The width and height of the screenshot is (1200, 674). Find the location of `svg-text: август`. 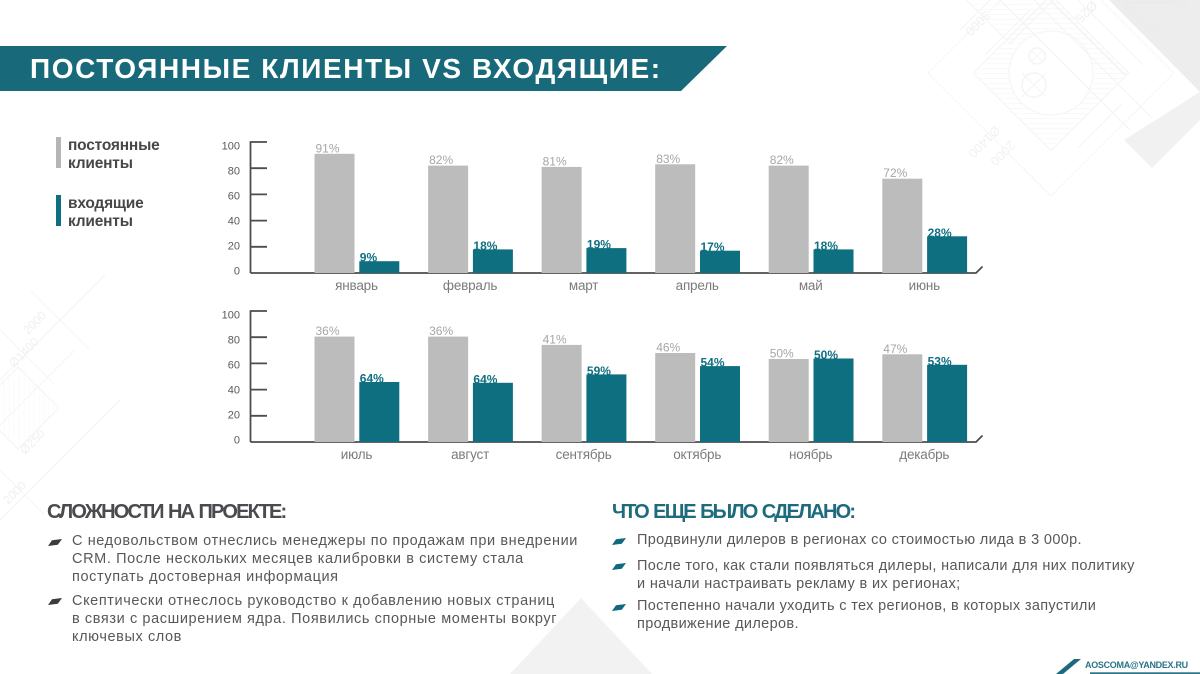

svg-text: август is located at coordinates (470, 454).